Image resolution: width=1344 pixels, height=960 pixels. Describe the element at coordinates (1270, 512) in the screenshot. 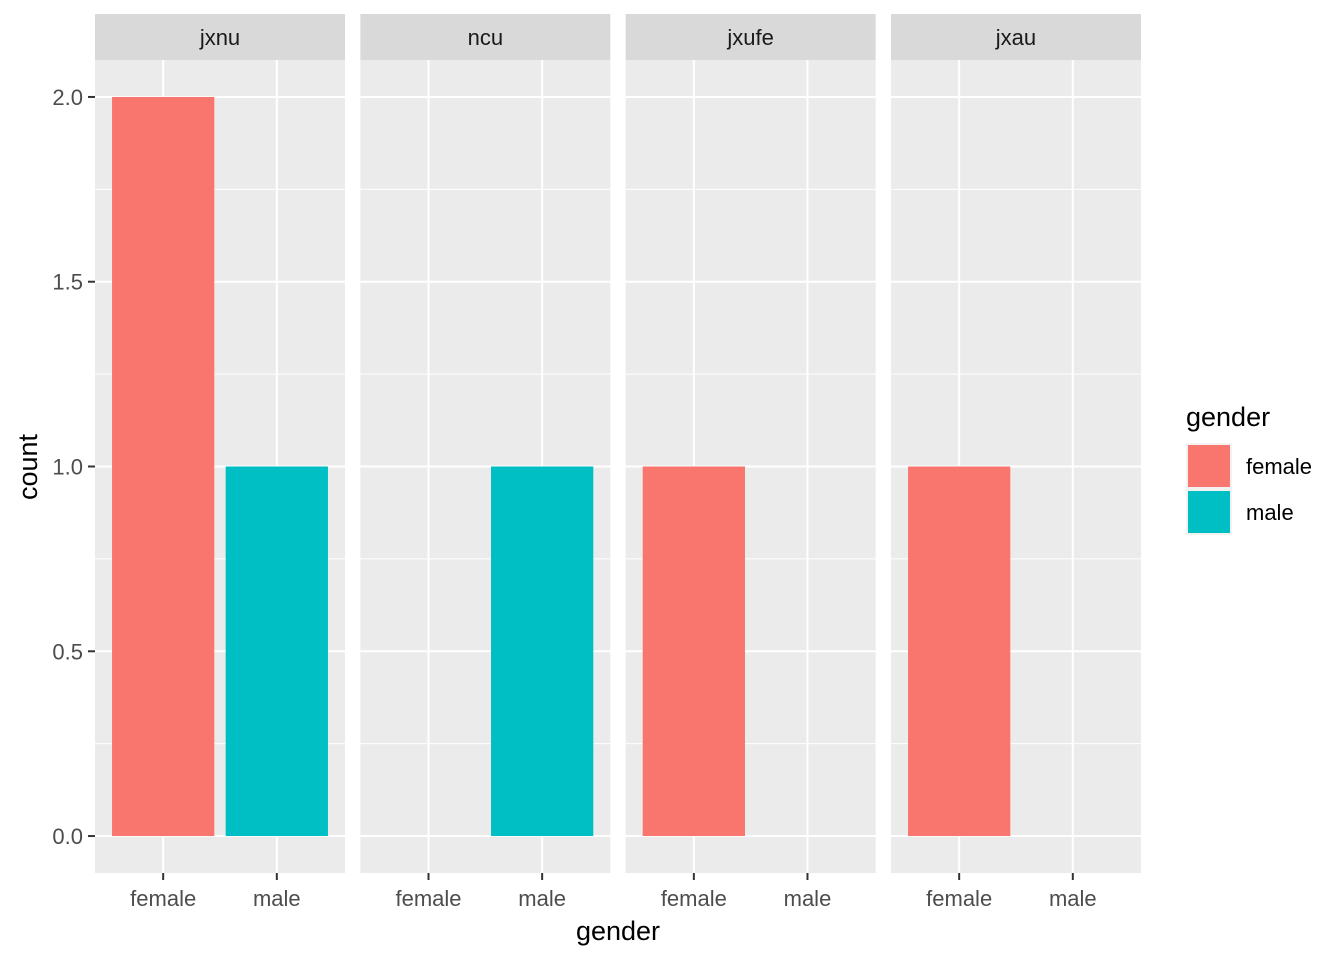

I see `legend-label-male: male` at that location.